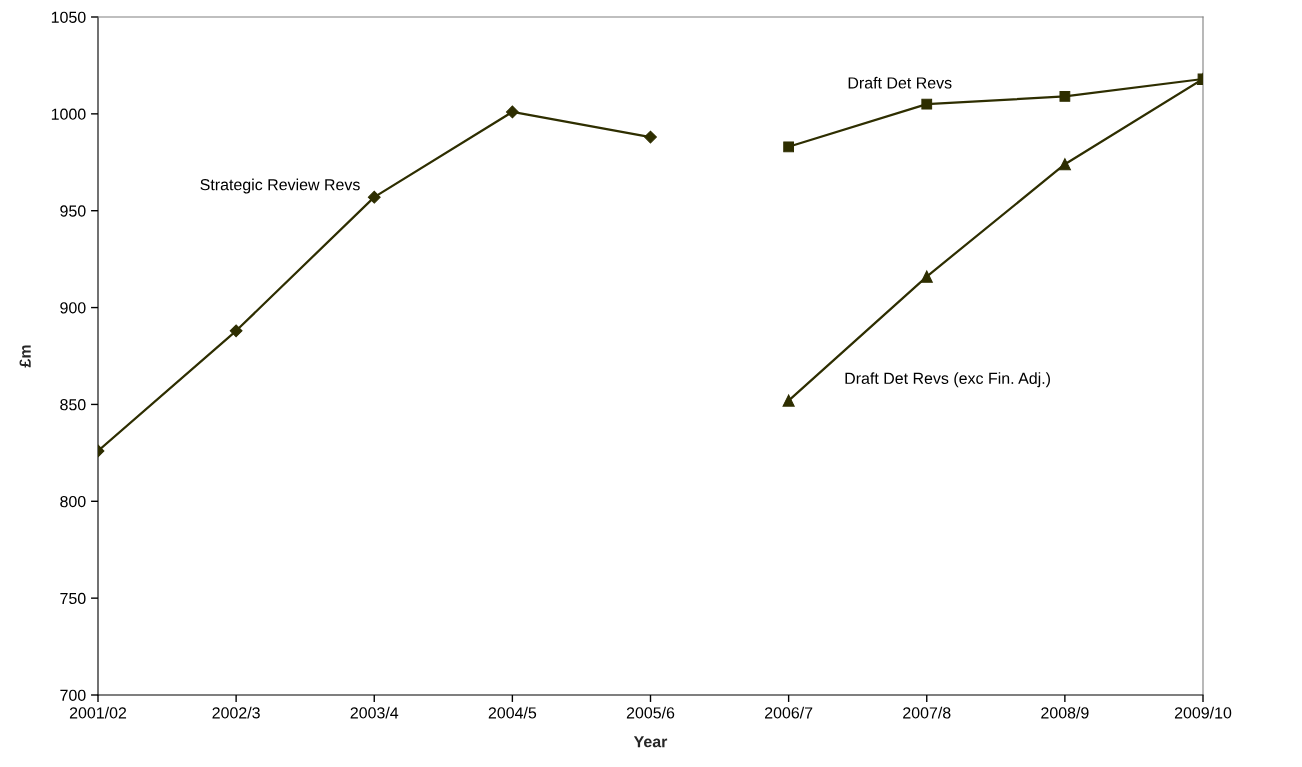  Describe the element at coordinates (1203, 712) in the screenshot. I see `x-tick-label: 2009/10` at that location.